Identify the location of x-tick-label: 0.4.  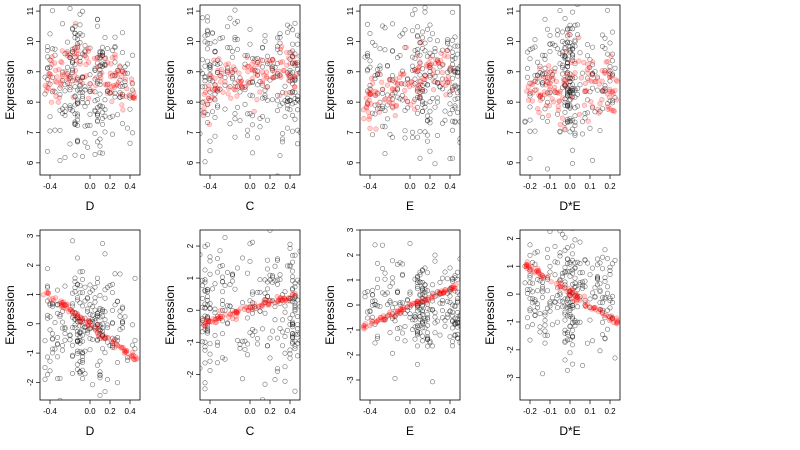
(290, 186).